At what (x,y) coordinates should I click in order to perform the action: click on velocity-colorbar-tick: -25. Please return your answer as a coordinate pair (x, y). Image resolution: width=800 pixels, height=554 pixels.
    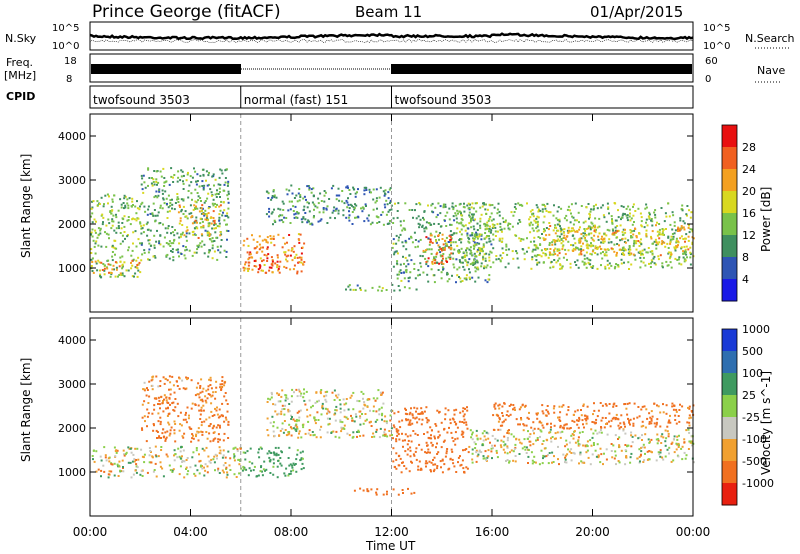
    Looking at the image, I should click on (751, 417).